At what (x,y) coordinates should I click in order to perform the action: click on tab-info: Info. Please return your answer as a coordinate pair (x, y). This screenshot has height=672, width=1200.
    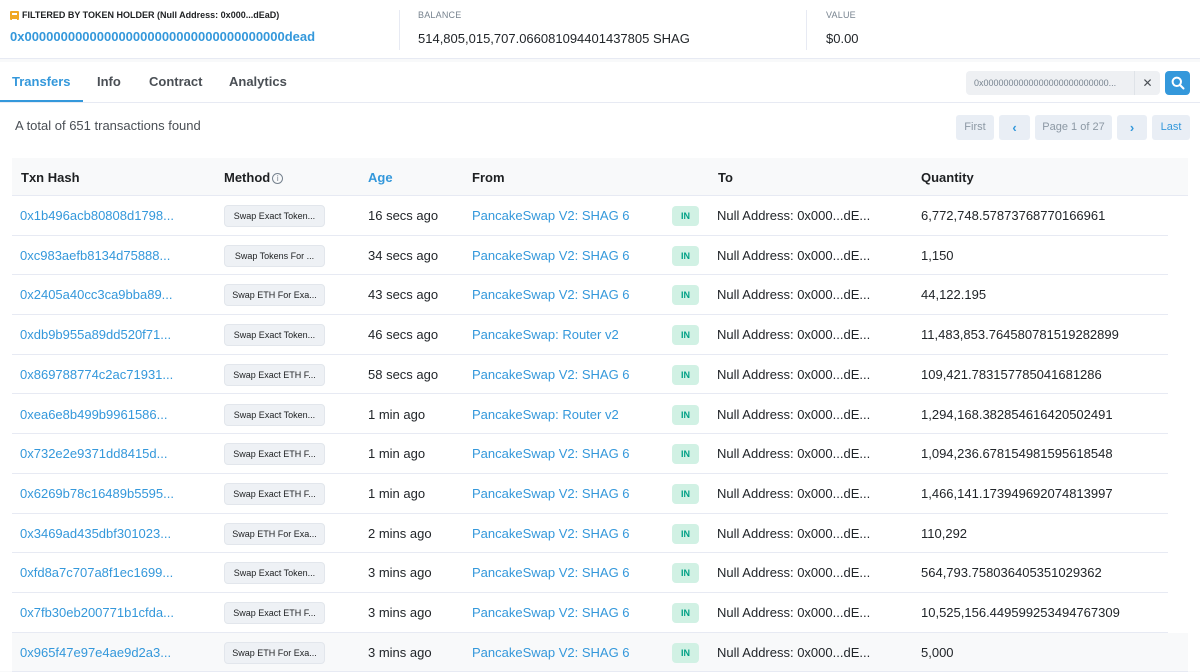
    Looking at the image, I should click on (109, 81).